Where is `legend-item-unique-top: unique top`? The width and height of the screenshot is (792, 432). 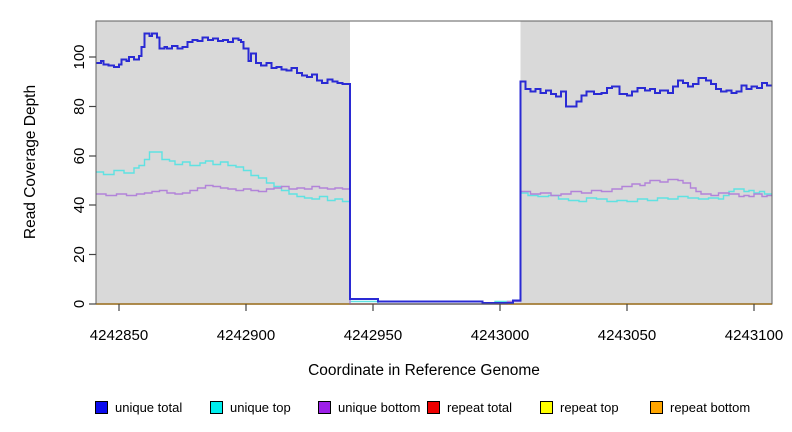
legend-item-unique-top: unique top is located at coordinates (250, 407).